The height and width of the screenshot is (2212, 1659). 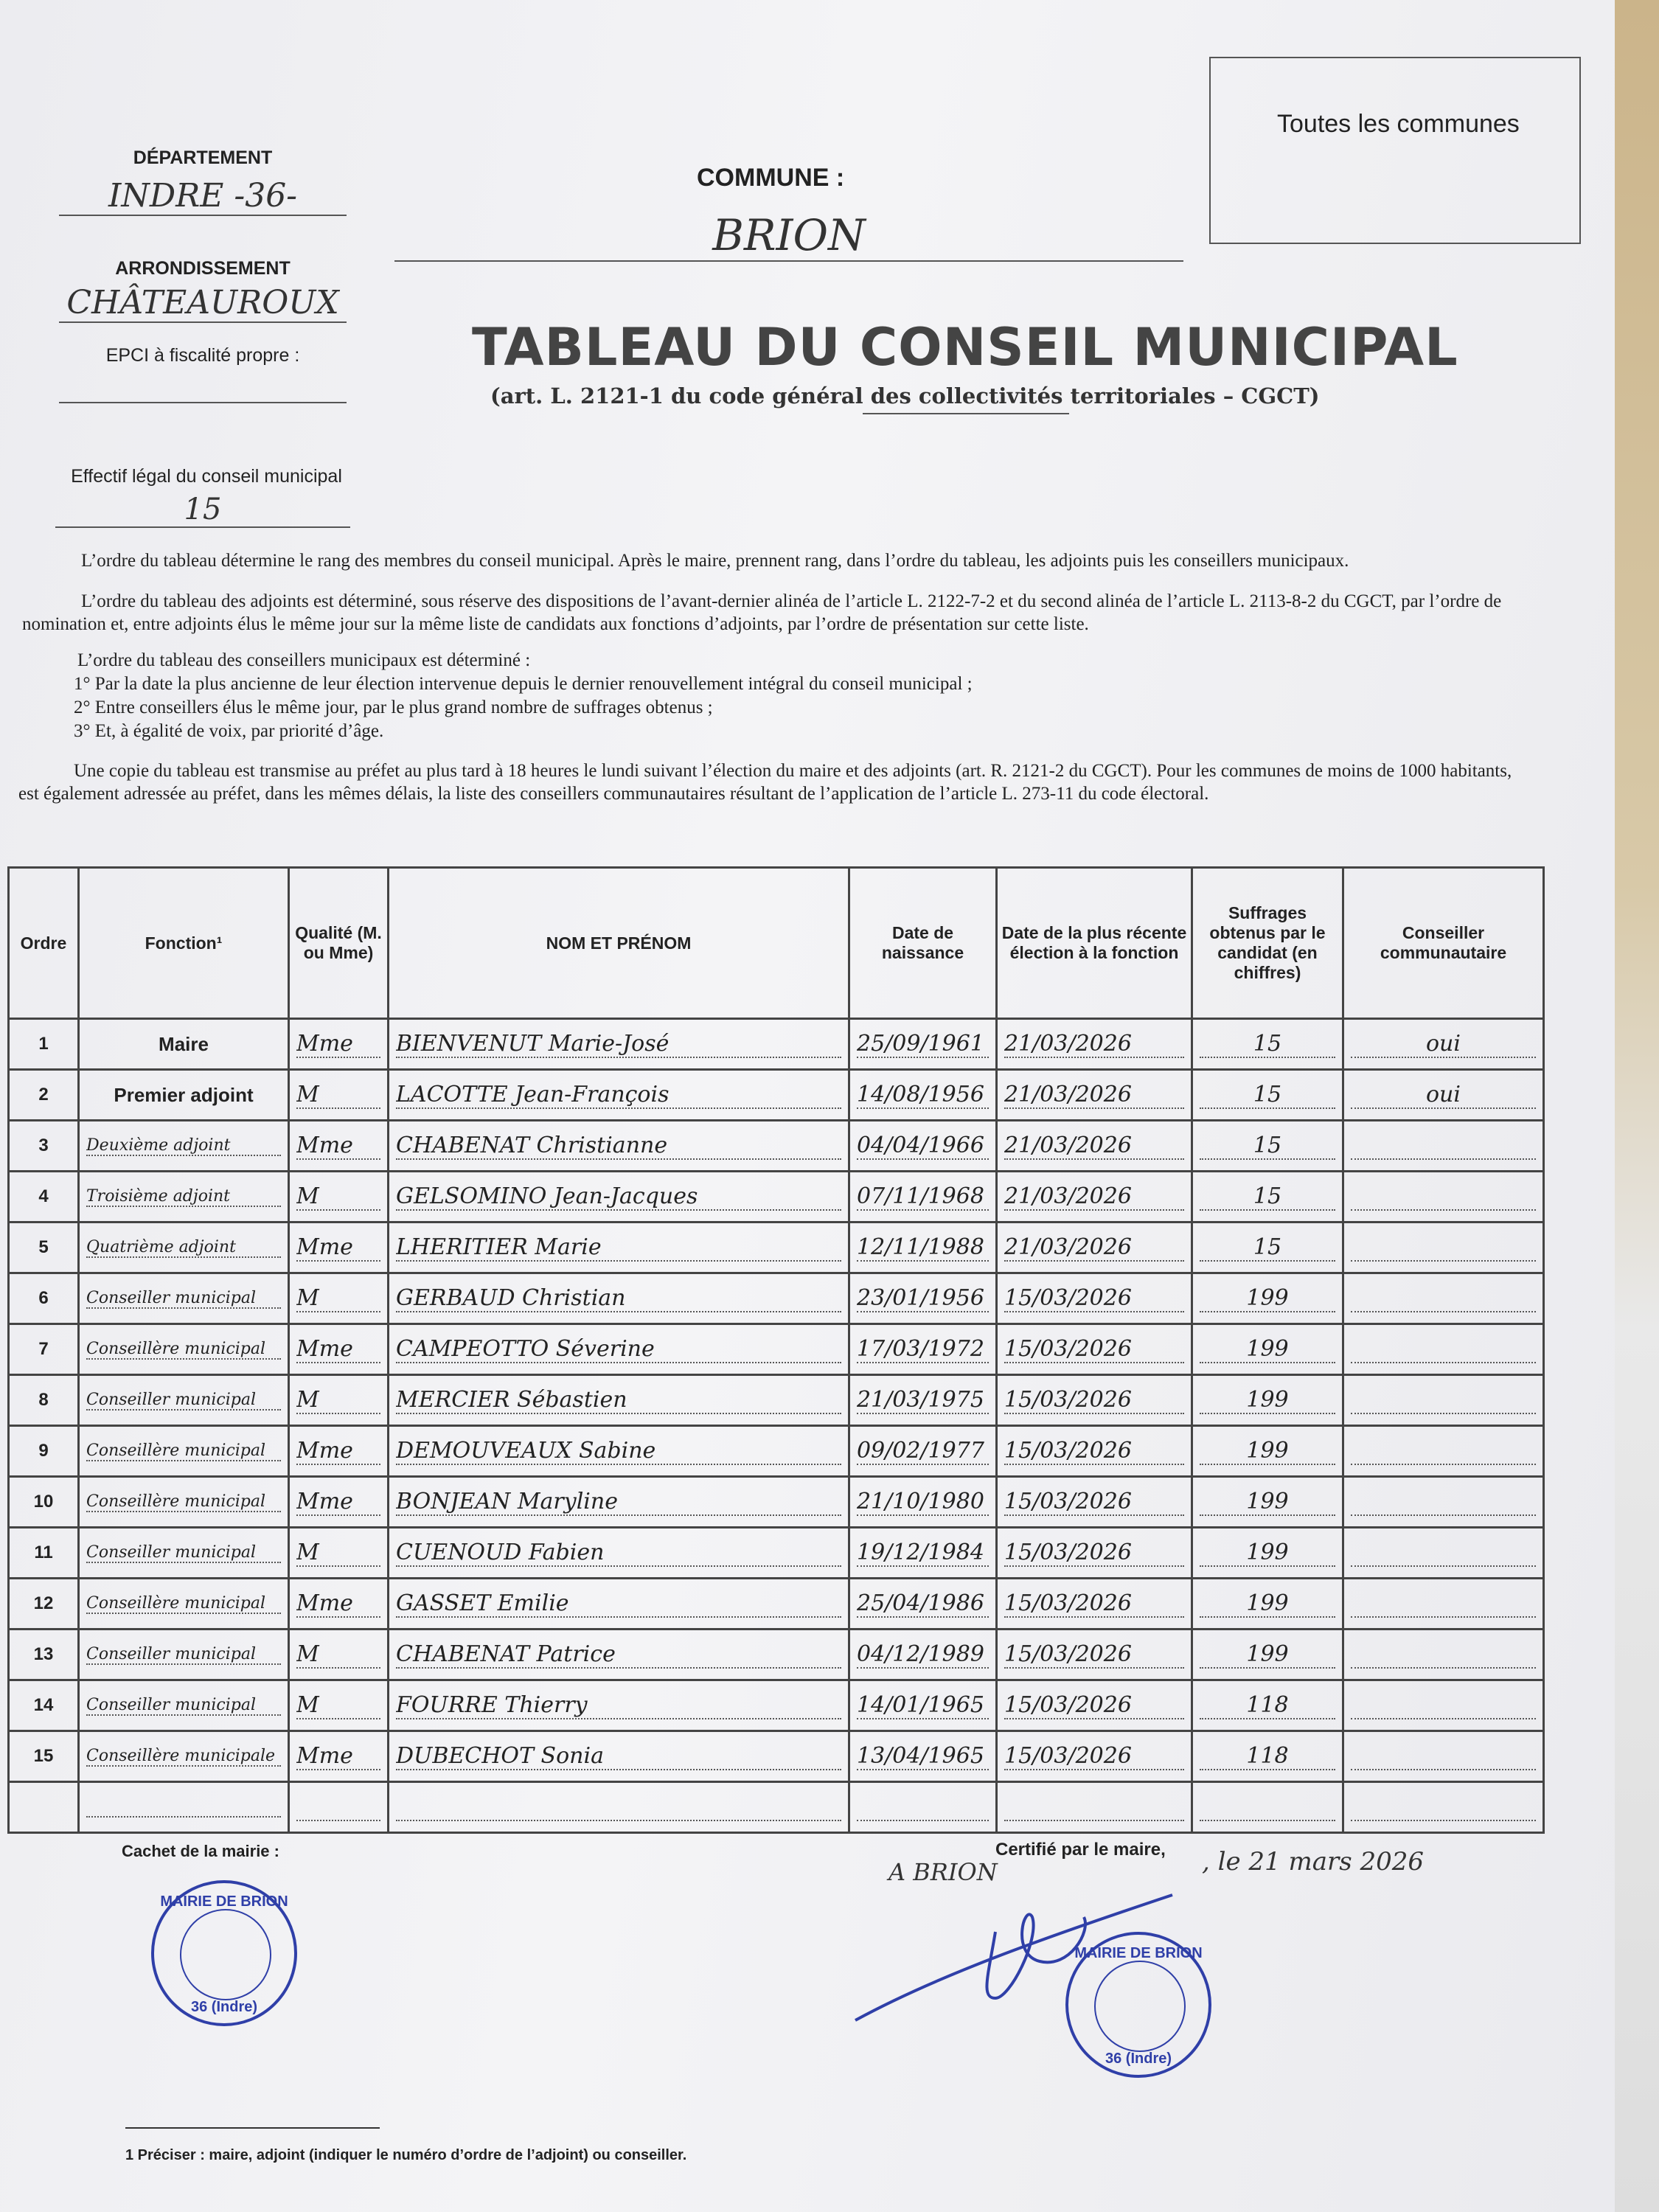 I want to click on cell-ordre: 12, so click(x=43, y=1603).